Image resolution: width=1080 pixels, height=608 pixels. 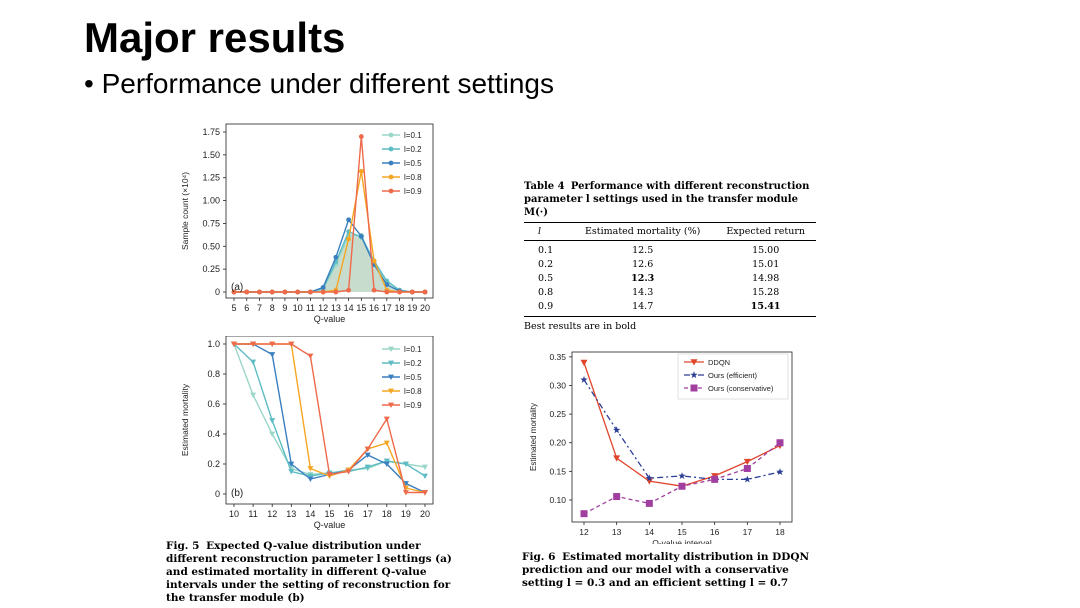 I want to click on x-axis-label: Q-value interval, so click(x=682, y=541).